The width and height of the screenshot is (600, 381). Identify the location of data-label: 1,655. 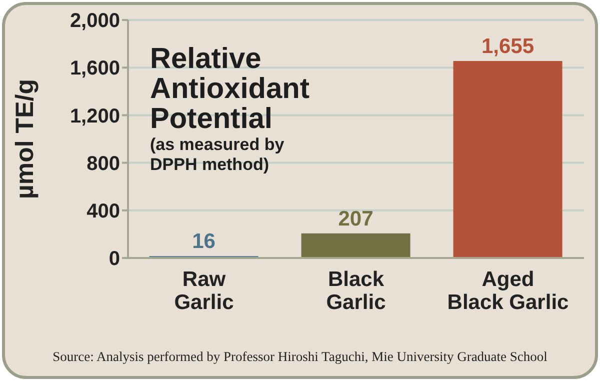
(508, 46).